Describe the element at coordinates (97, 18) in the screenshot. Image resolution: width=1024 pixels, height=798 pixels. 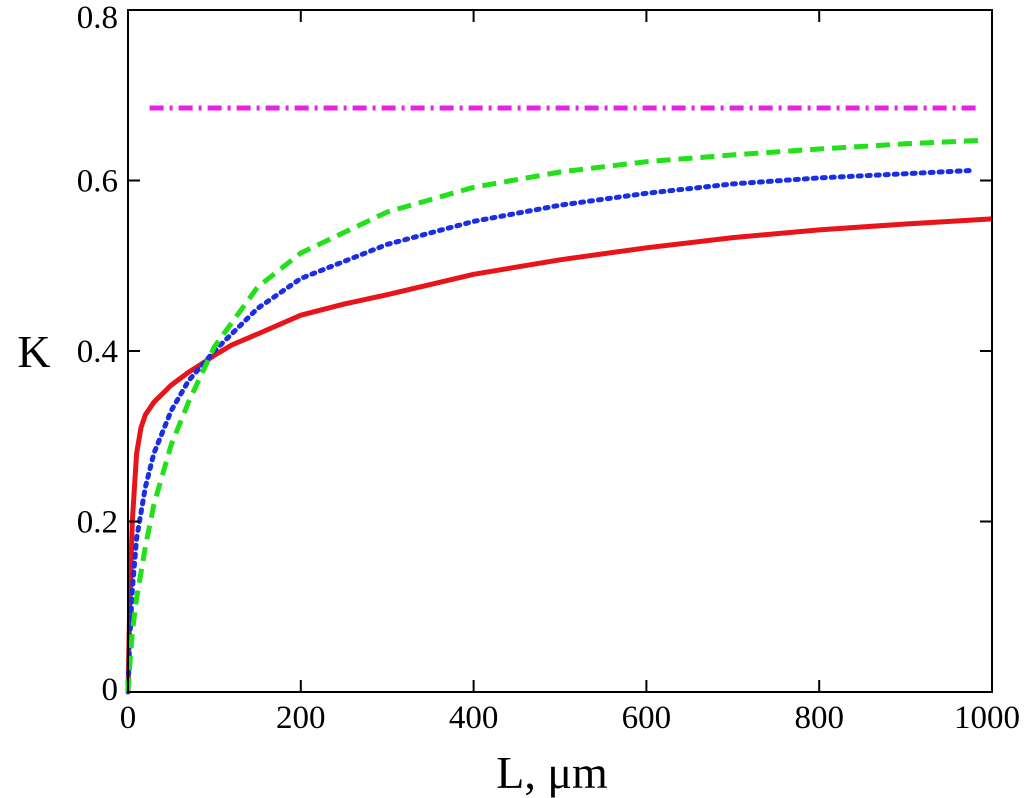
I see `y-tick-label: 0.8` at that location.